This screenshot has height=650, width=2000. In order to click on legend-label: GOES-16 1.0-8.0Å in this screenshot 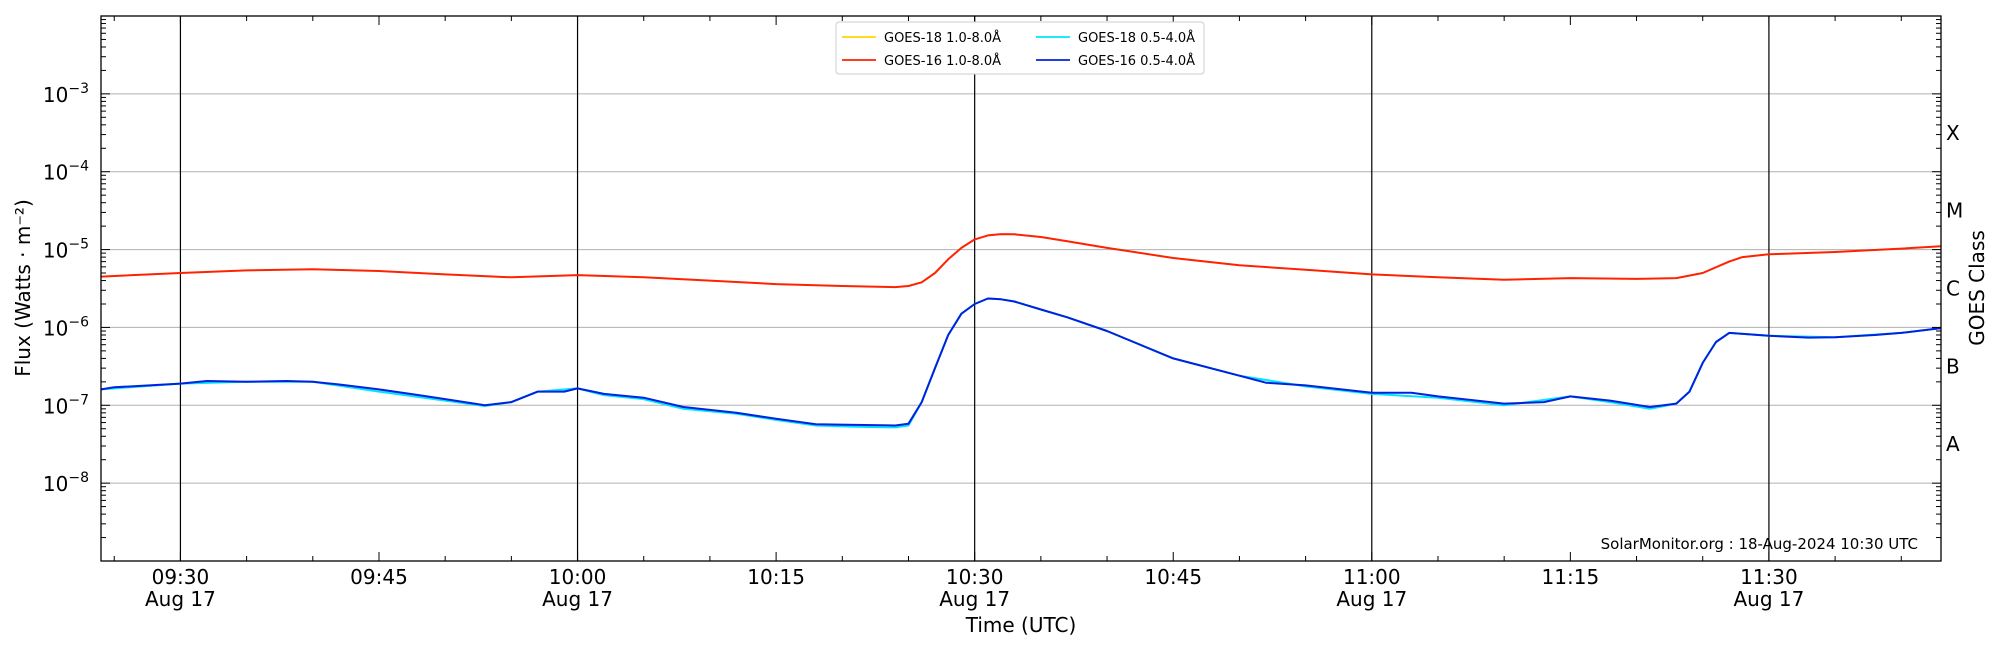, I will do `click(942, 61)`.